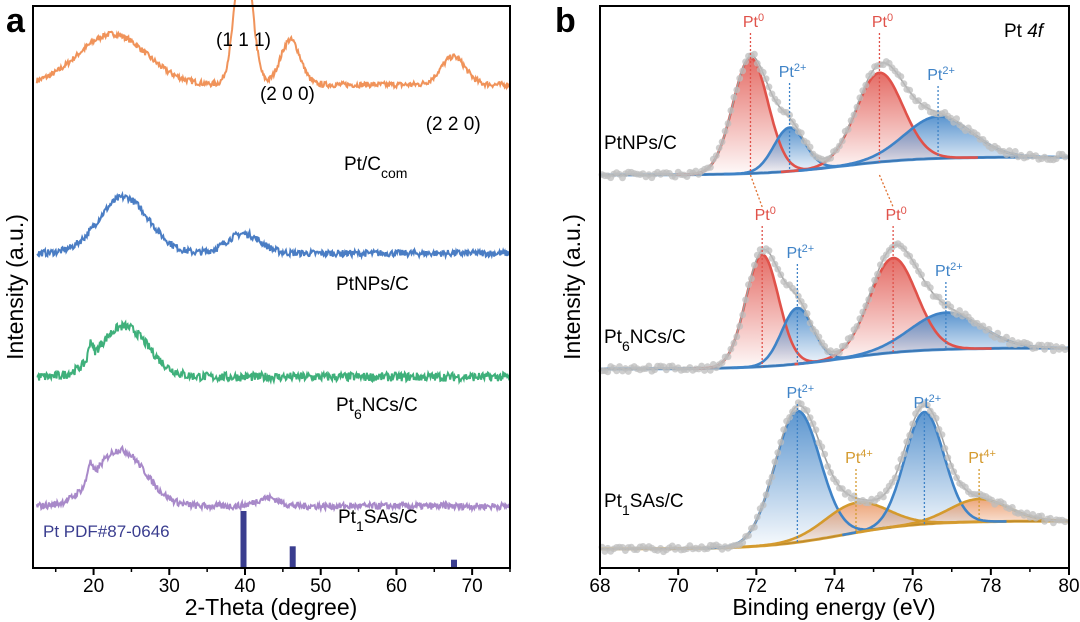 The image size is (1080, 622). I want to click on xps-sample-2: Pt1SAs/C, so click(834, 477).